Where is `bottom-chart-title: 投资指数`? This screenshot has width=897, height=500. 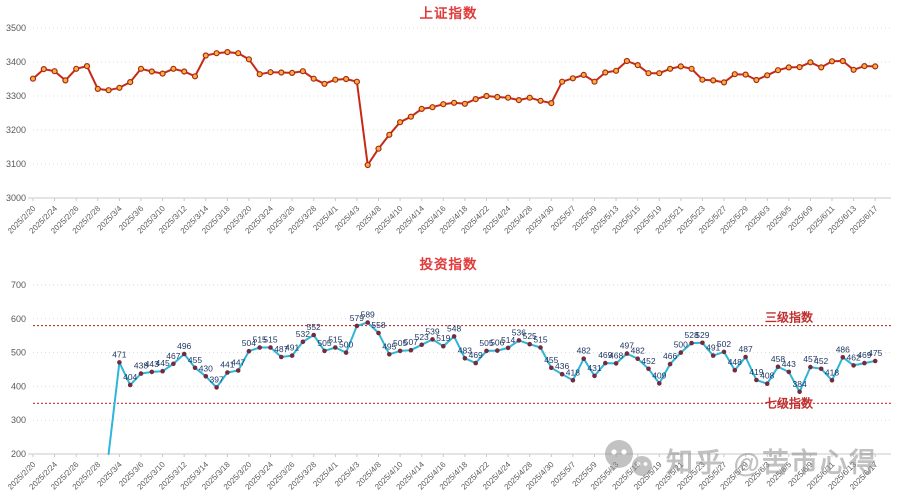
bottom-chart-title: 投资指数 is located at coordinates (448, 264).